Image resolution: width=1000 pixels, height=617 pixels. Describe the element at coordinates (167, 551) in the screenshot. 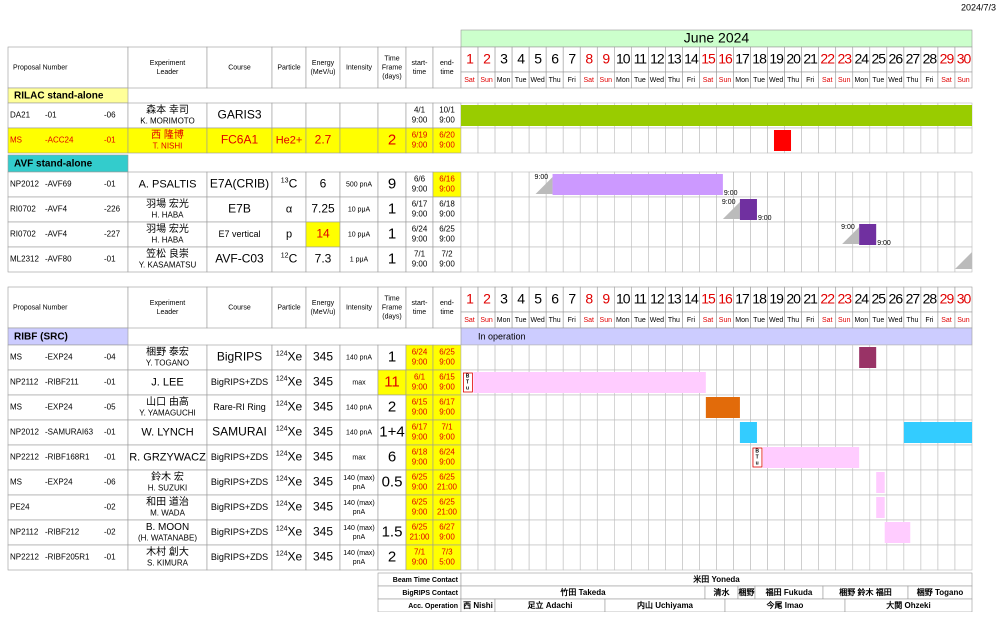

I see `leader-name: 木村 創大` at that location.